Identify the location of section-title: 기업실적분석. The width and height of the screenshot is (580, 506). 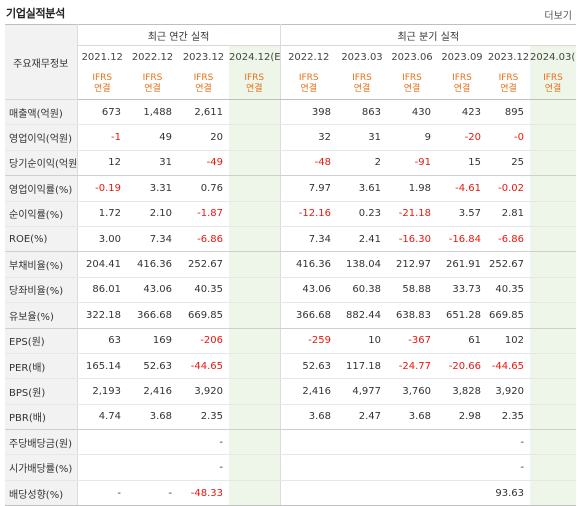
(35, 13).